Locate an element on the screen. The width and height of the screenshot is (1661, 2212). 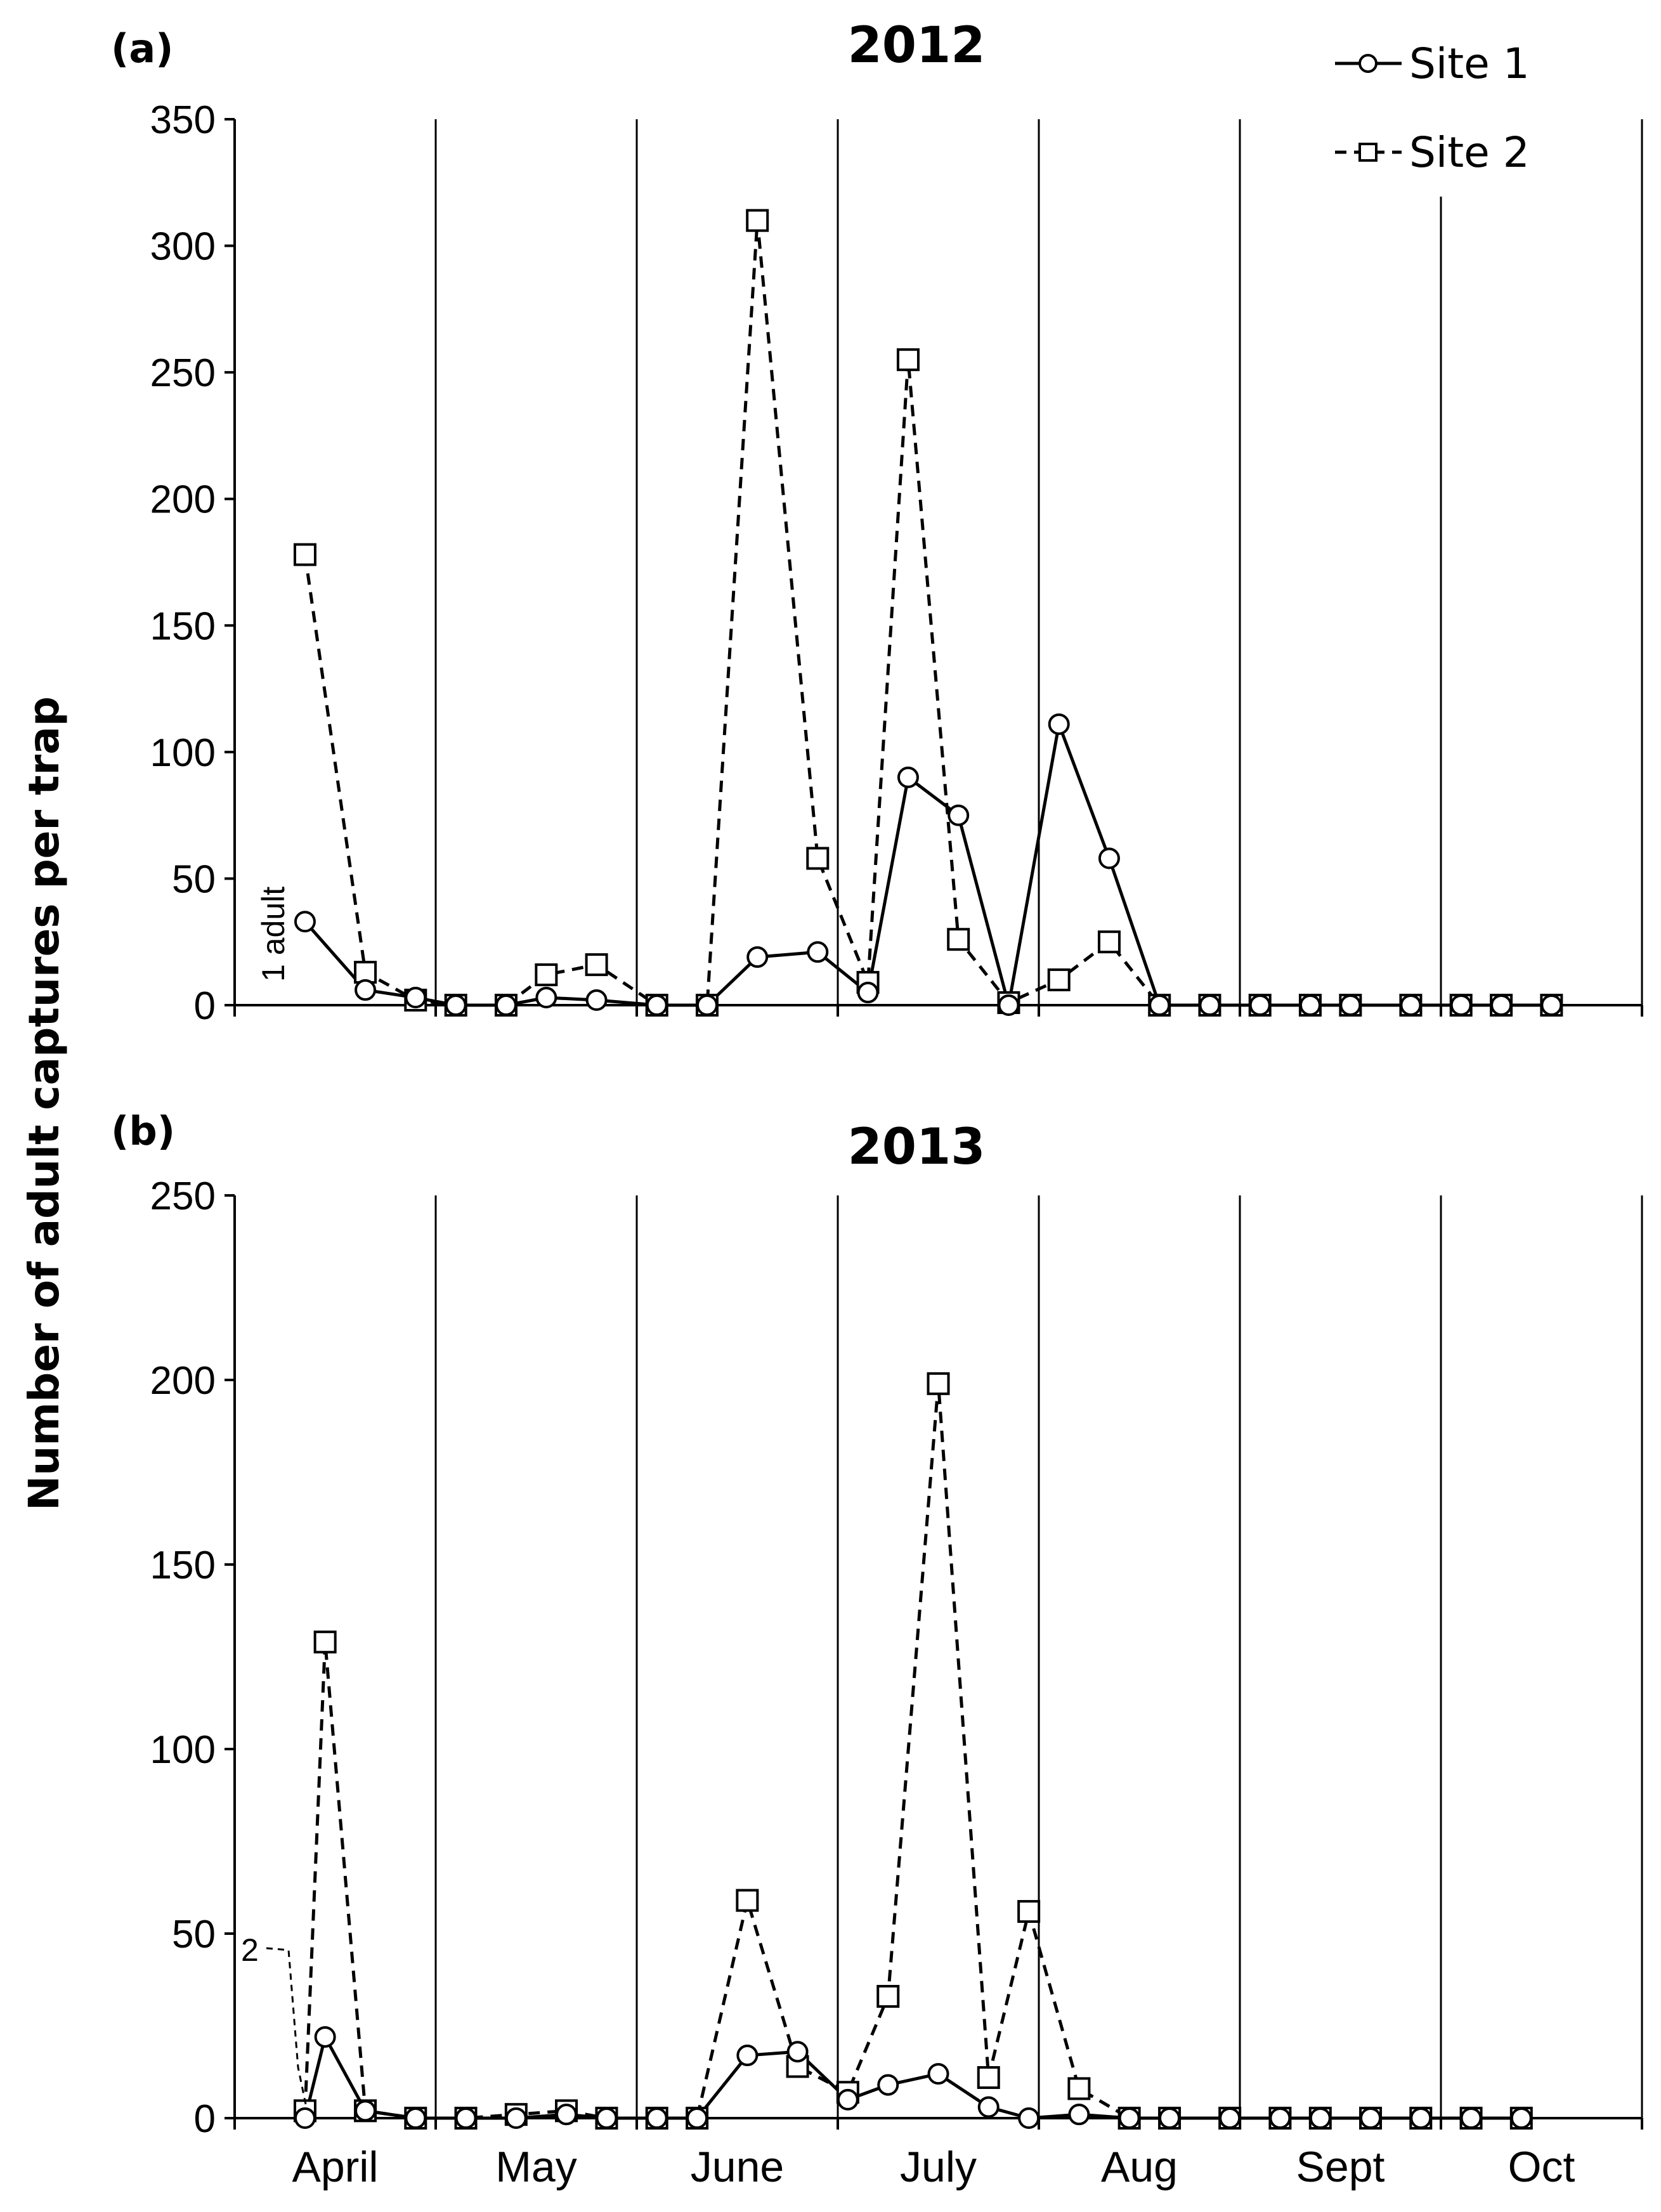
legend-site2-label: Site 2 is located at coordinates (1469, 152).